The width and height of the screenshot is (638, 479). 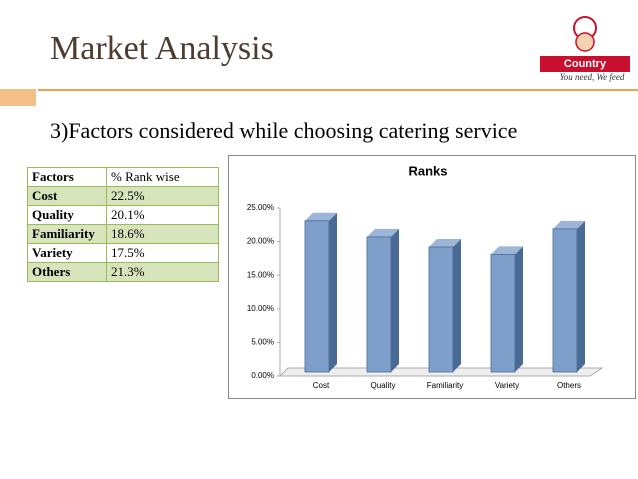 What do you see at coordinates (260, 308) in the screenshot?
I see `y-tick-label: 10.00%` at bounding box center [260, 308].